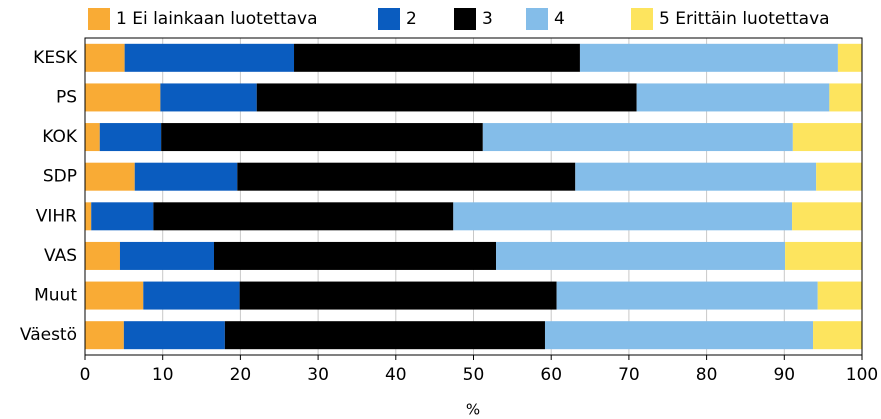 This screenshot has height=419, width=881. What do you see at coordinates (551, 375) in the screenshot?
I see `x-tick-label: 60` at bounding box center [551, 375].